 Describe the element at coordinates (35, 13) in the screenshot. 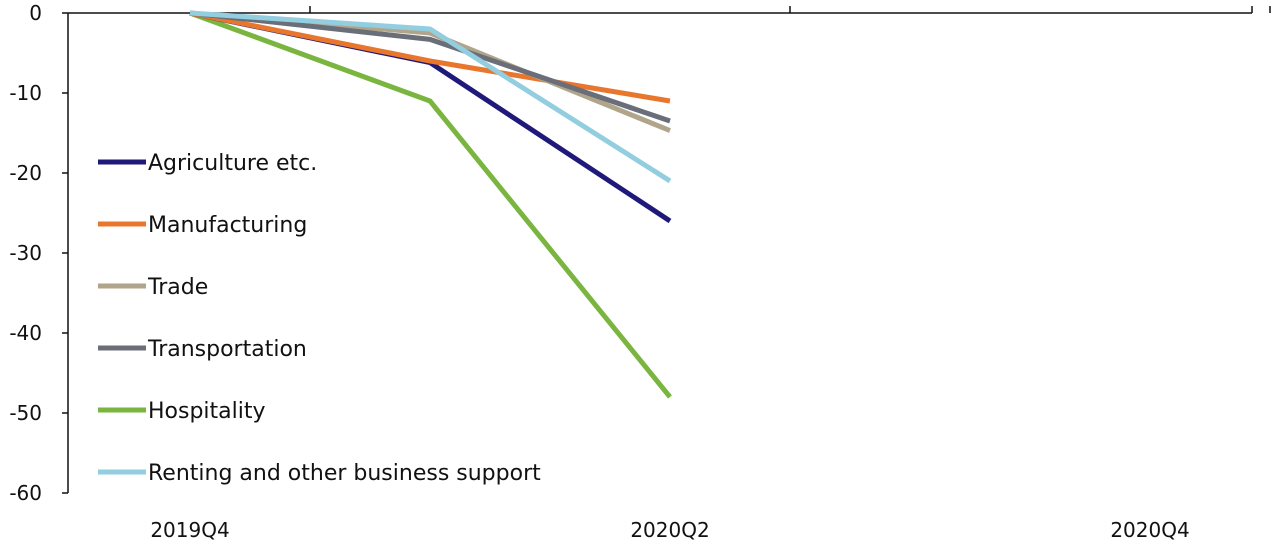

I see `y-tick-label: 0` at that location.